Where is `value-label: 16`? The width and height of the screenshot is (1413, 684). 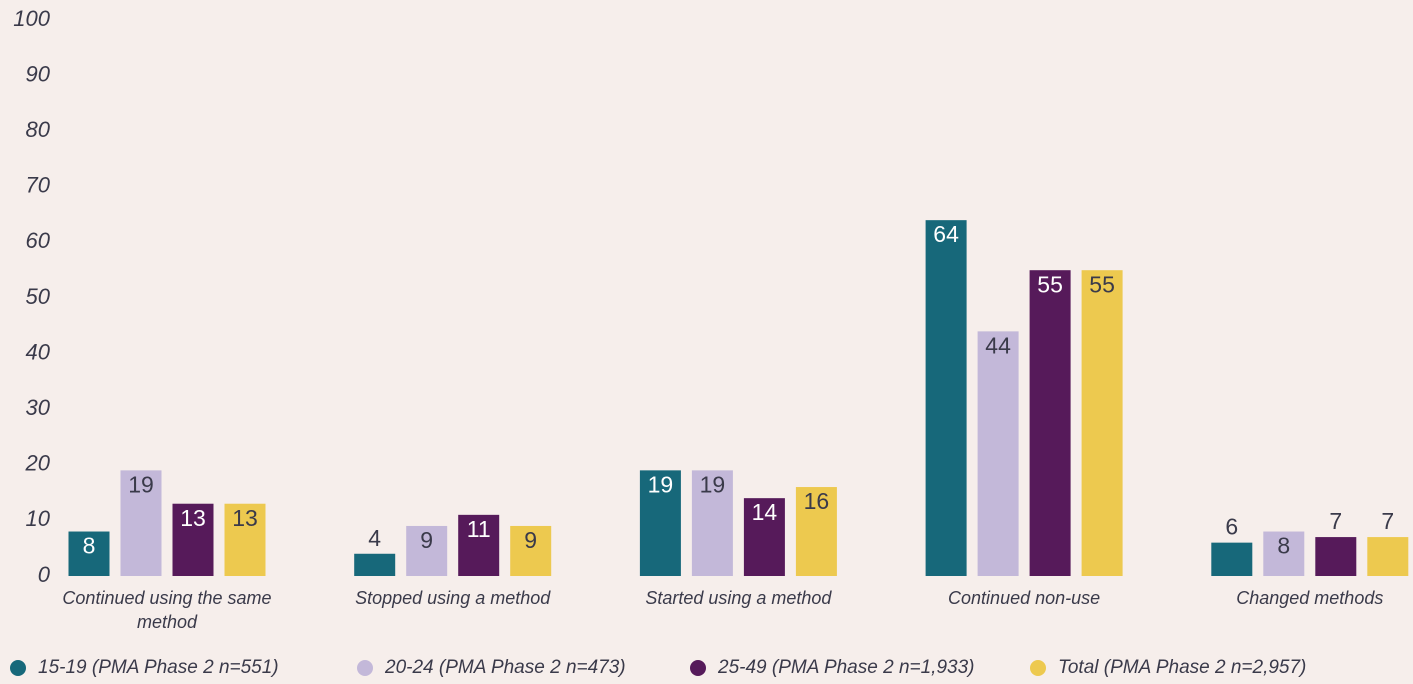 value-label: 16 is located at coordinates (817, 501).